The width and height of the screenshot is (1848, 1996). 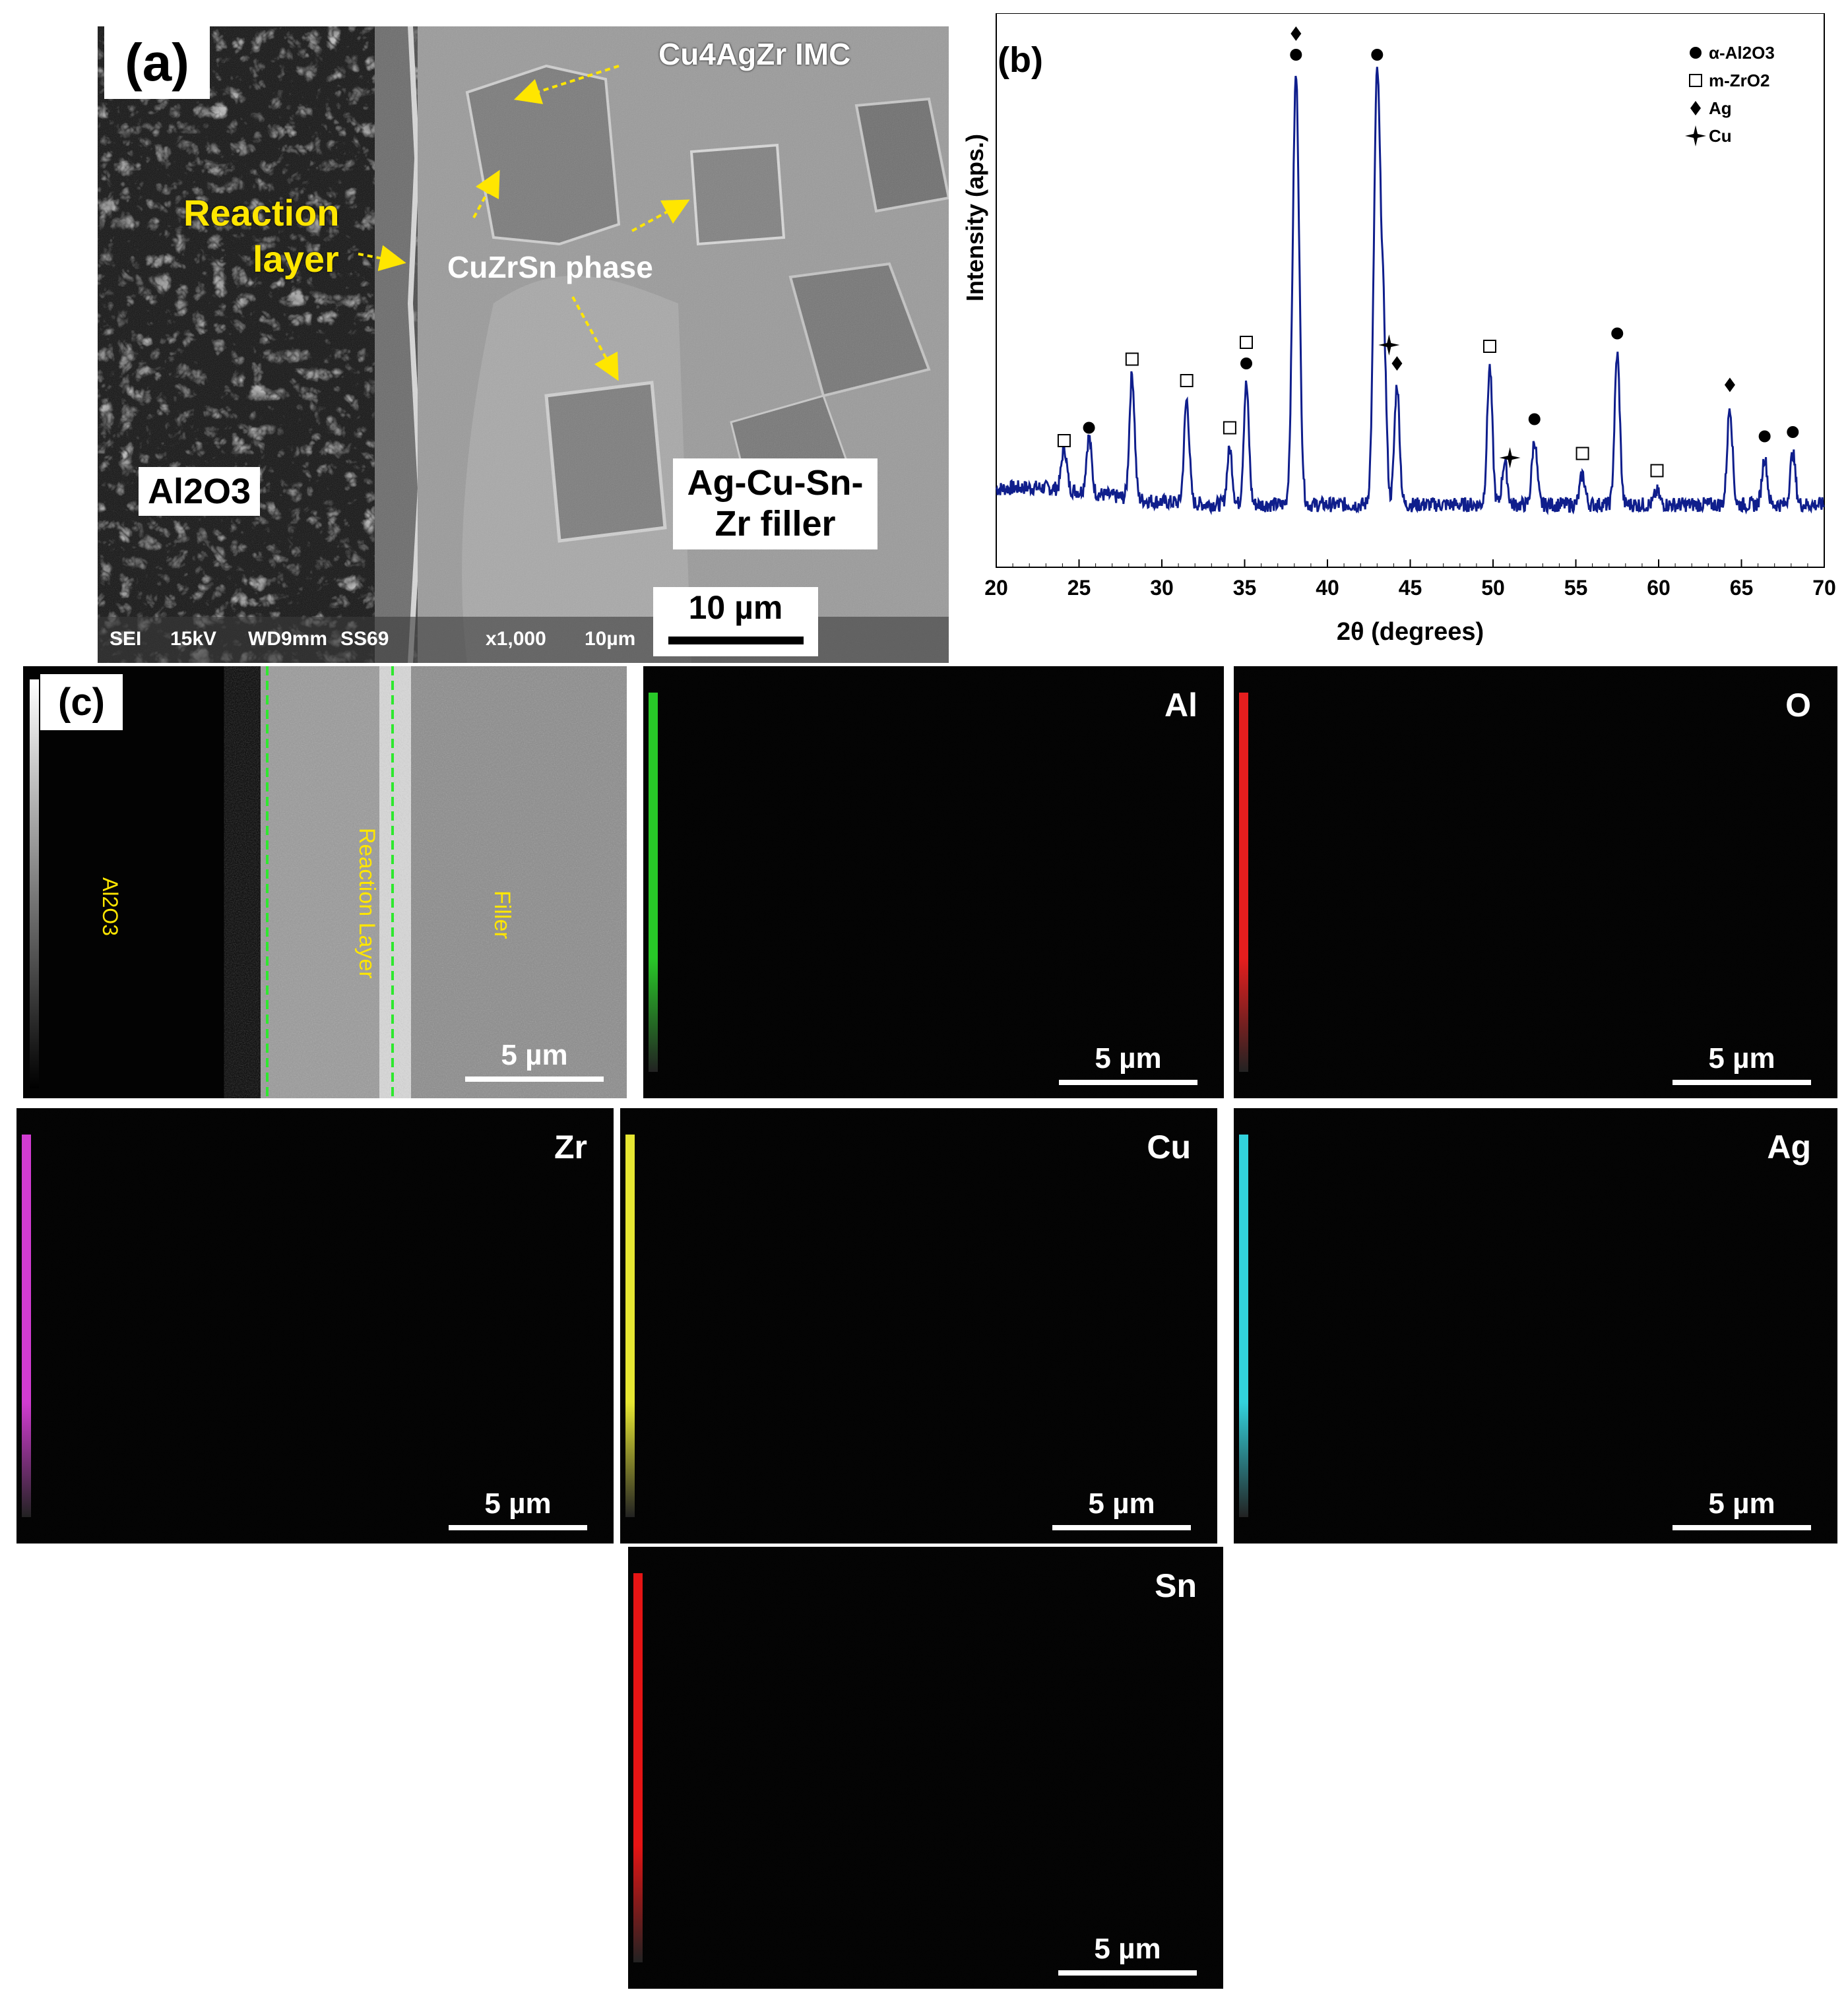 What do you see at coordinates (1576, 588) in the screenshot?
I see `x-tick-label: 55` at bounding box center [1576, 588].